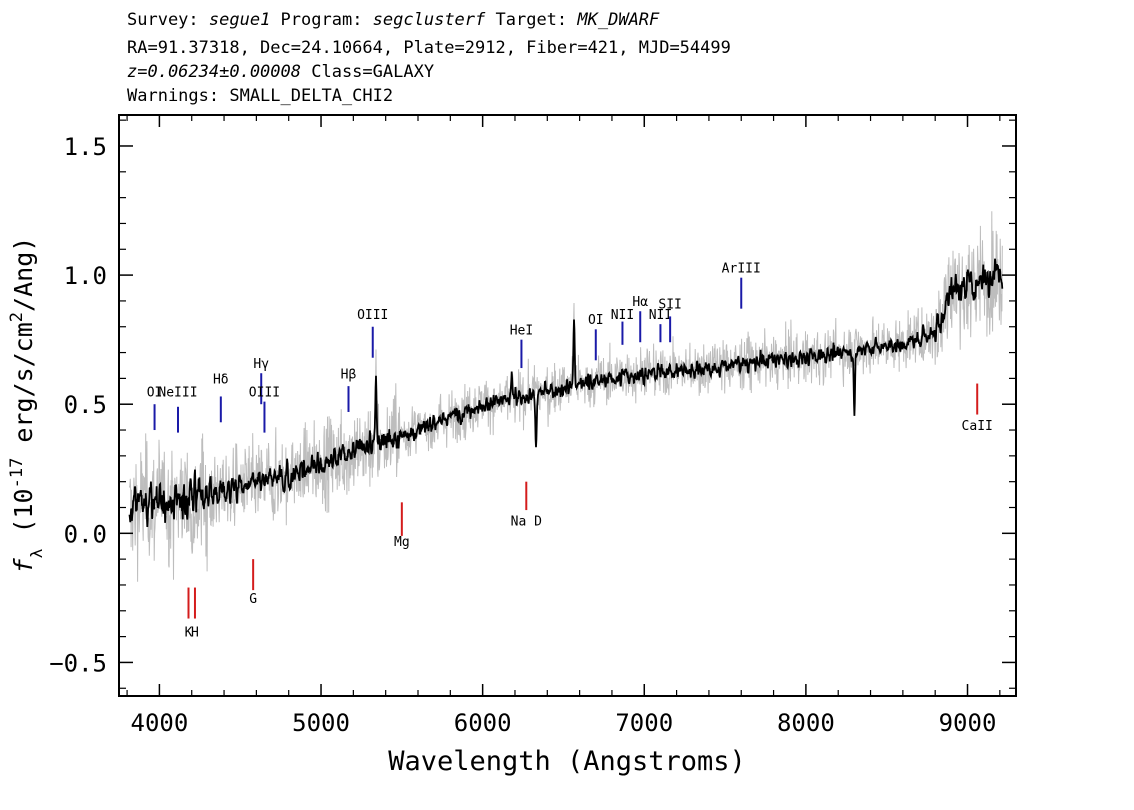 The width and height of the screenshot is (1134, 810). Describe the element at coordinates (321, 723) in the screenshot. I see `x-tick-label: 5000` at that location.